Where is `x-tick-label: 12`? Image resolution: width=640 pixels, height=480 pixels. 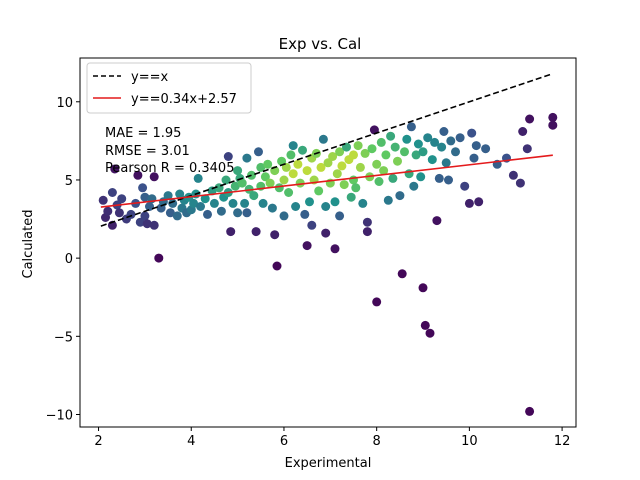 x-tick-label: 12 is located at coordinates (562, 441).